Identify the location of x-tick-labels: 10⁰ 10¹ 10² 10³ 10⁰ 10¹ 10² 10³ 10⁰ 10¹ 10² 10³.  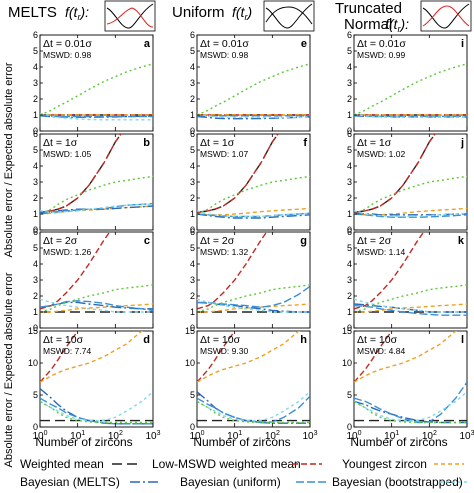
(253, 436).